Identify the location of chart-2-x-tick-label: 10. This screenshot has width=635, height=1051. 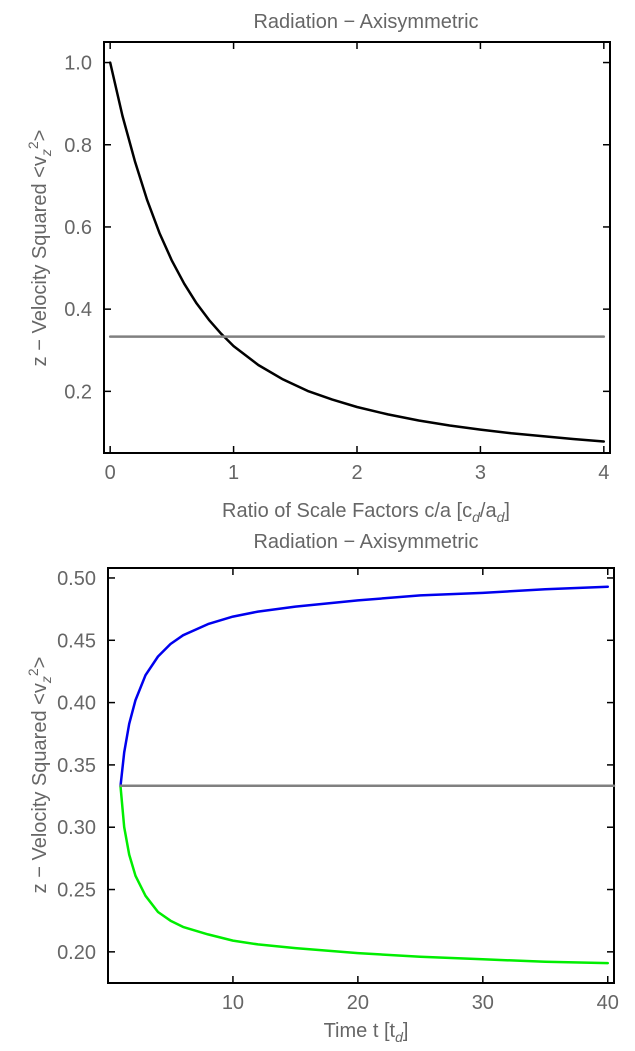
(233, 1003).